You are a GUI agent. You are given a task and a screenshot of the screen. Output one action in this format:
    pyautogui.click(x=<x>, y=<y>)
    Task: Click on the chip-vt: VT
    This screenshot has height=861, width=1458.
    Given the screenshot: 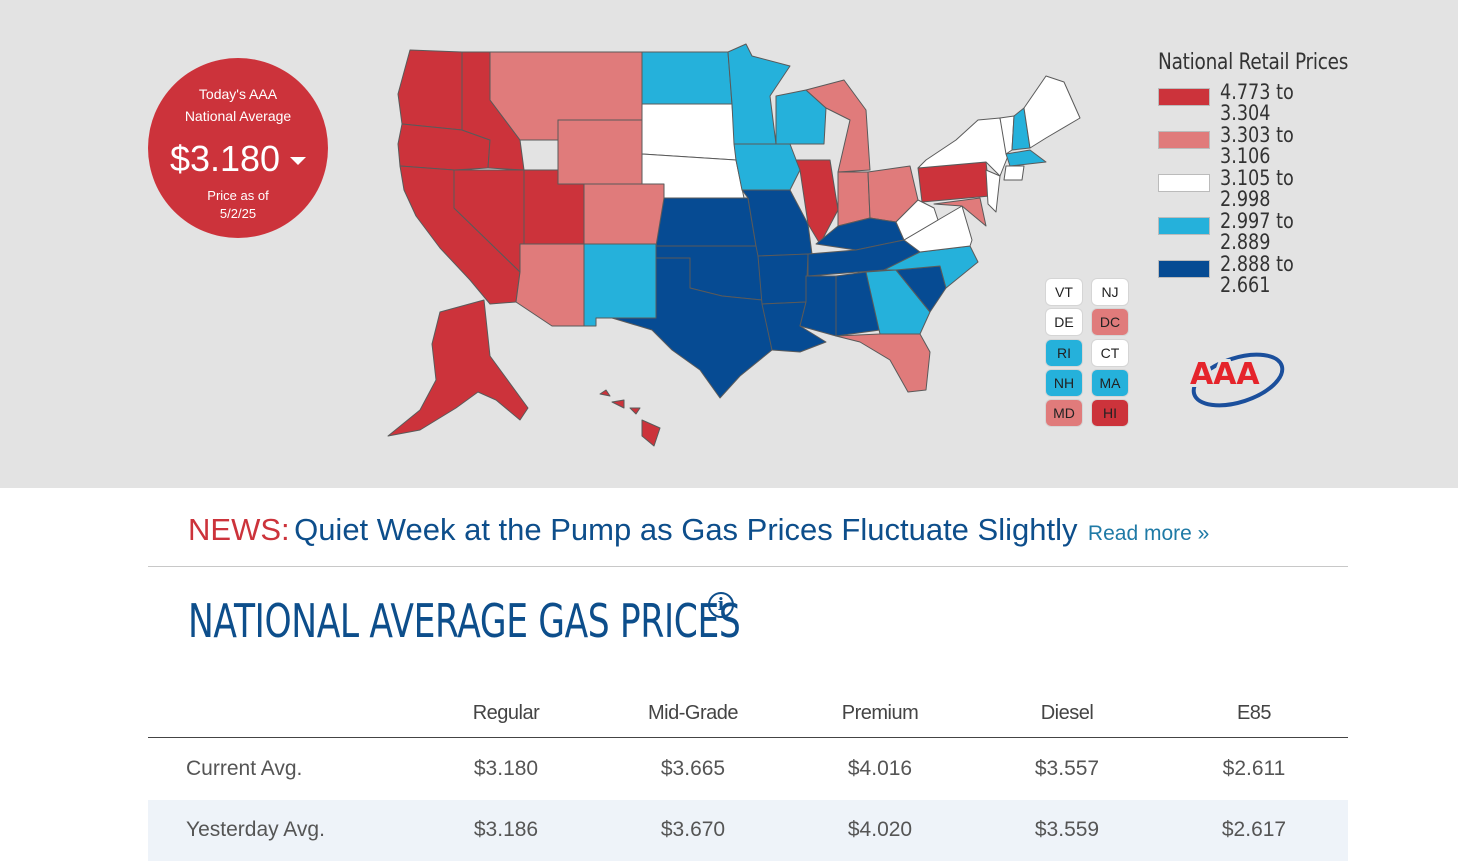 What is the action you would take?
    pyautogui.click(x=1064, y=292)
    